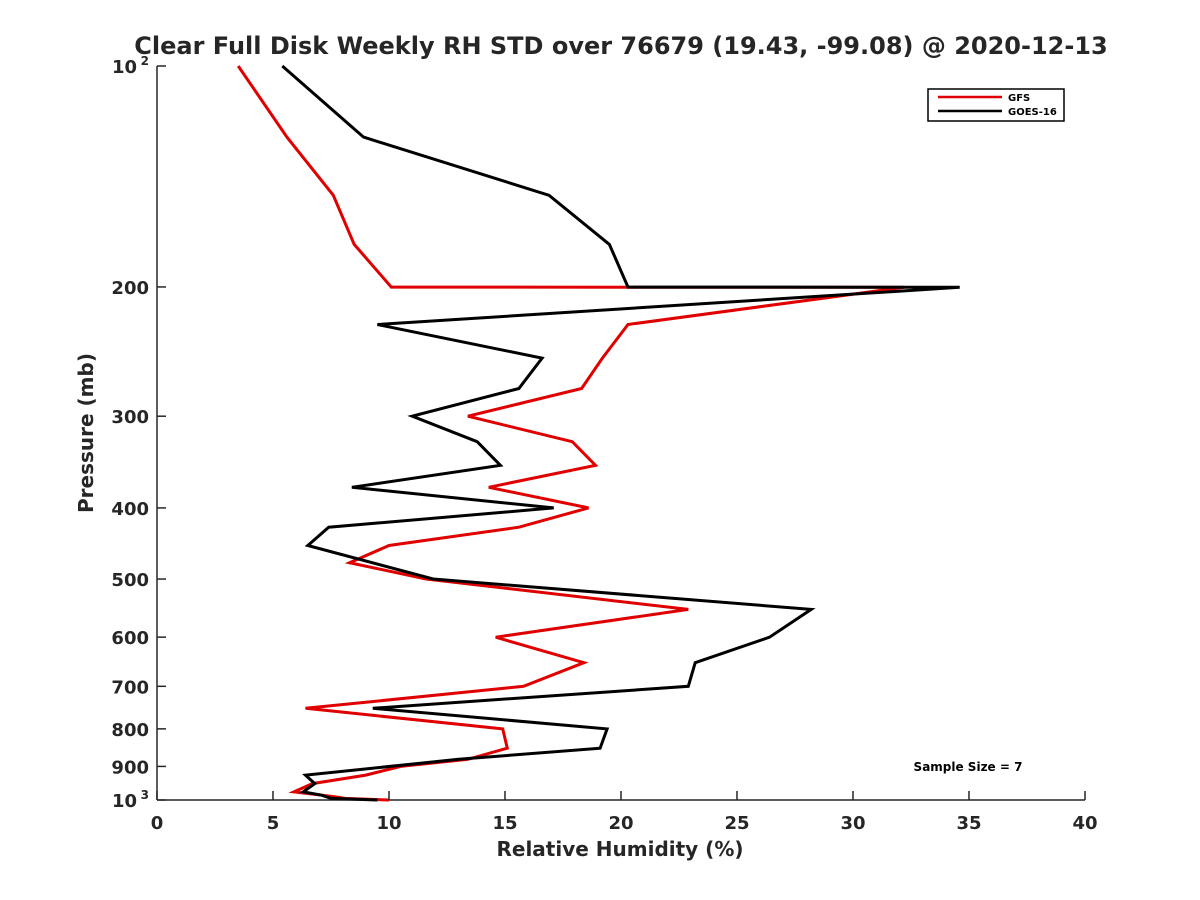 The width and height of the screenshot is (1200, 900). I want to click on y-axis: 10 2 200 300 400 500 600 700 800 900 10 3, so click(138, 433).